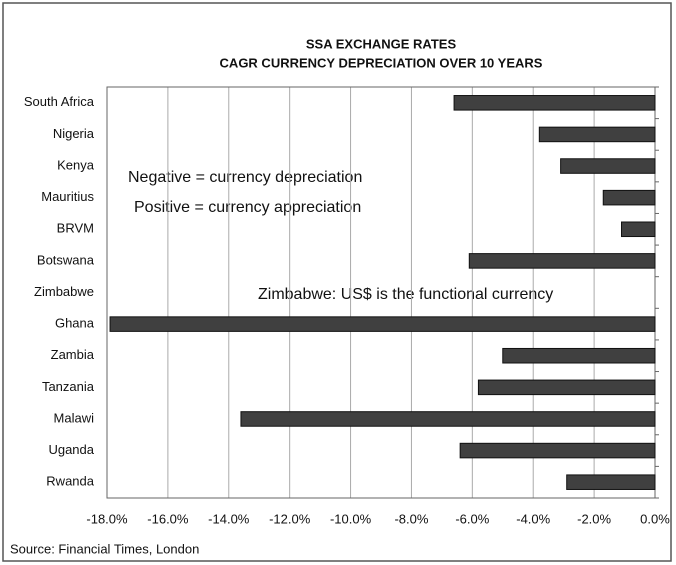 This screenshot has height=565, width=676. What do you see at coordinates (351, 518) in the screenshot?
I see `x-tick-label: -10.0%` at bounding box center [351, 518].